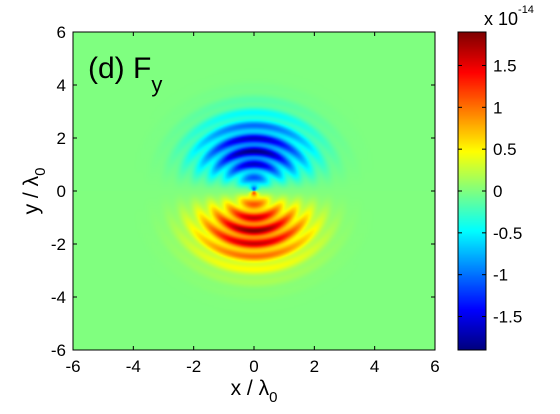 This screenshot has width=560, height=414. I want to click on x-axis-label: x / λ0, so click(254, 391).